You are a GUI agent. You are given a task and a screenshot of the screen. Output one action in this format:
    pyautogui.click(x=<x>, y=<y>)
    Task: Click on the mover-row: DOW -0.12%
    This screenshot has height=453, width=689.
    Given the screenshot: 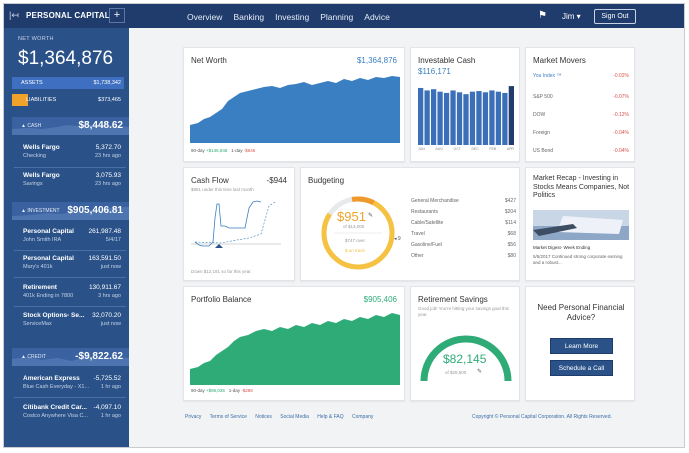 What is the action you would take?
    pyautogui.click(x=581, y=115)
    